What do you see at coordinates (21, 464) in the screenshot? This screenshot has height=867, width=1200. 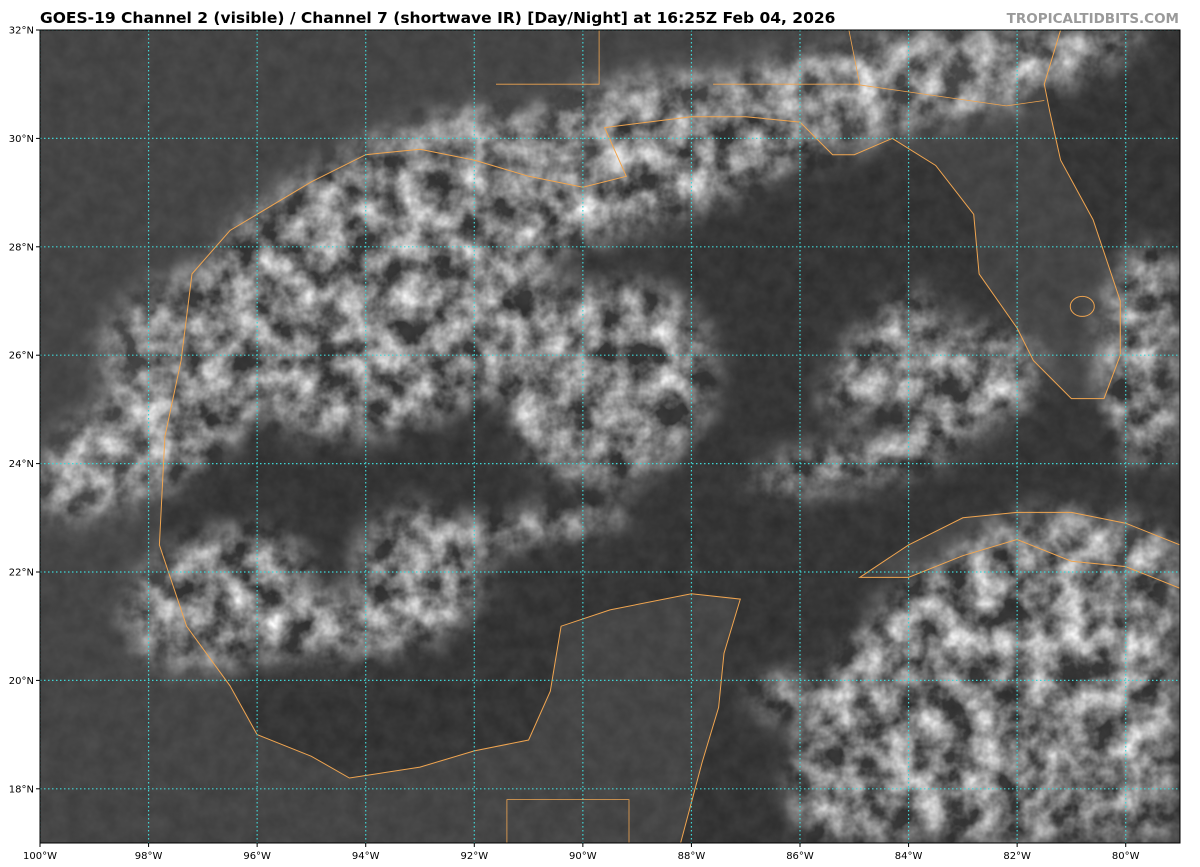 I see `lat-label: 24°N` at bounding box center [21, 464].